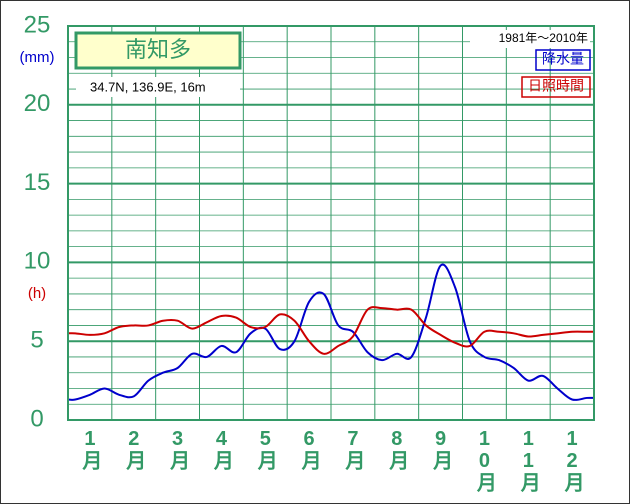  What do you see at coordinates (485, 460) in the screenshot?
I see `x-tick-label: 10月` at bounding box center [485, 460].